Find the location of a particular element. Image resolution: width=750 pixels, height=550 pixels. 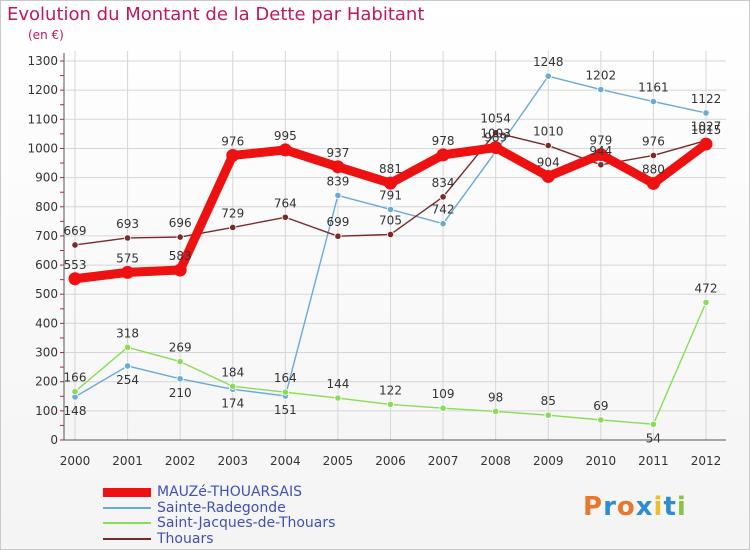

data-label: 1248 is located at coordinates (548, 62).